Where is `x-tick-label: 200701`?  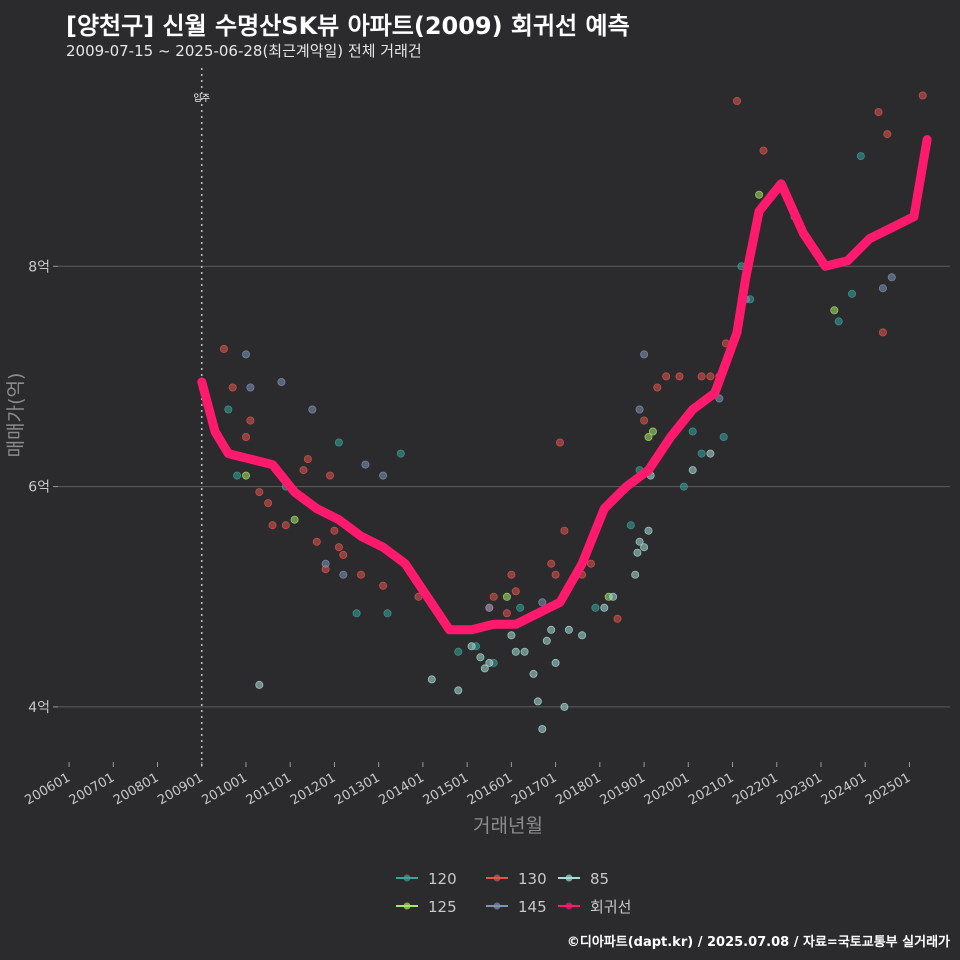 x-tick-label: 200701 is located at coordinates (92, 789).